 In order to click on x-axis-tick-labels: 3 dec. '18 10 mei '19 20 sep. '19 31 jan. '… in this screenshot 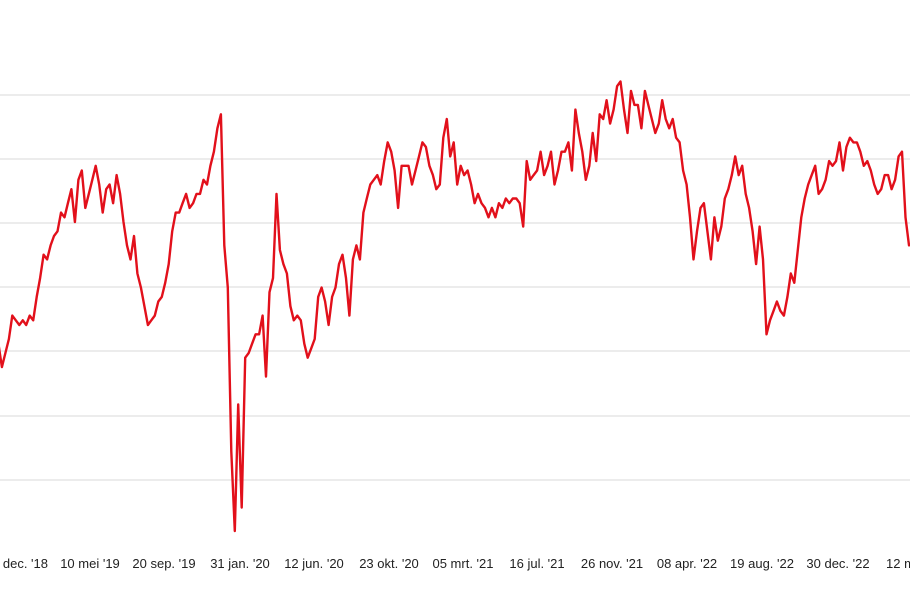, I will do `click(455, 563)`.